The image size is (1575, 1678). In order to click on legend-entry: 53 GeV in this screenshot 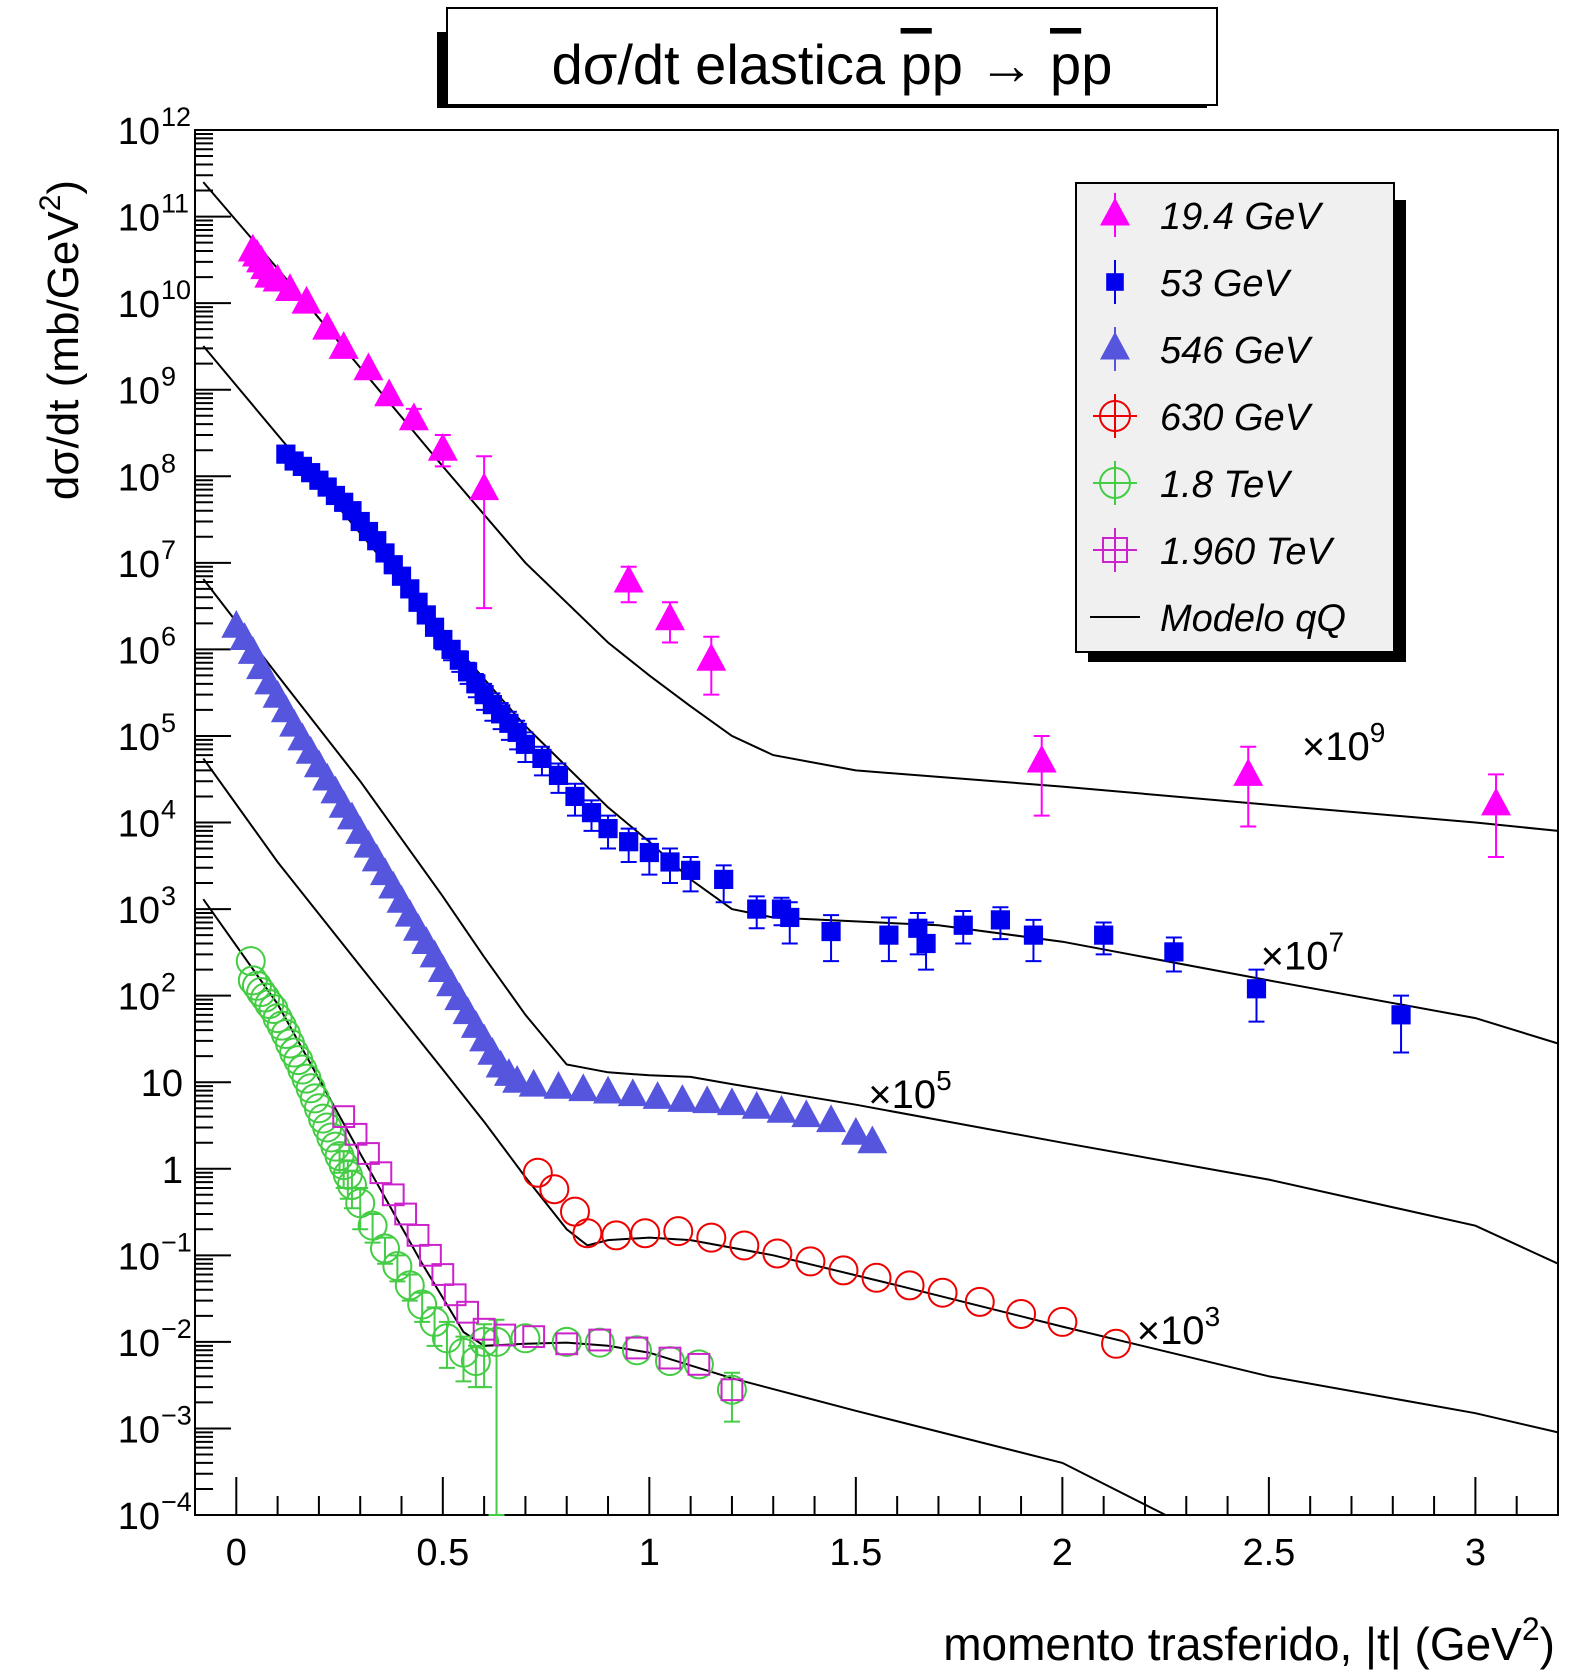, I will do `click(1199, 282)`.